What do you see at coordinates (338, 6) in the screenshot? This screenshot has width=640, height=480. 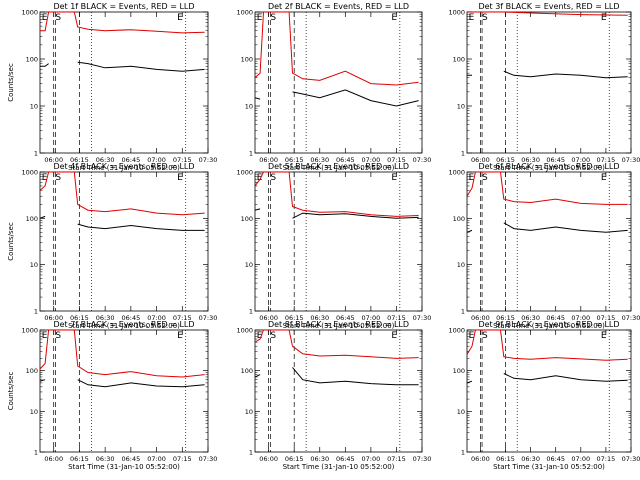 I see `panel-title: Det 2f BLACK = Events, RED = LLD` at bounding box center [338, 6].